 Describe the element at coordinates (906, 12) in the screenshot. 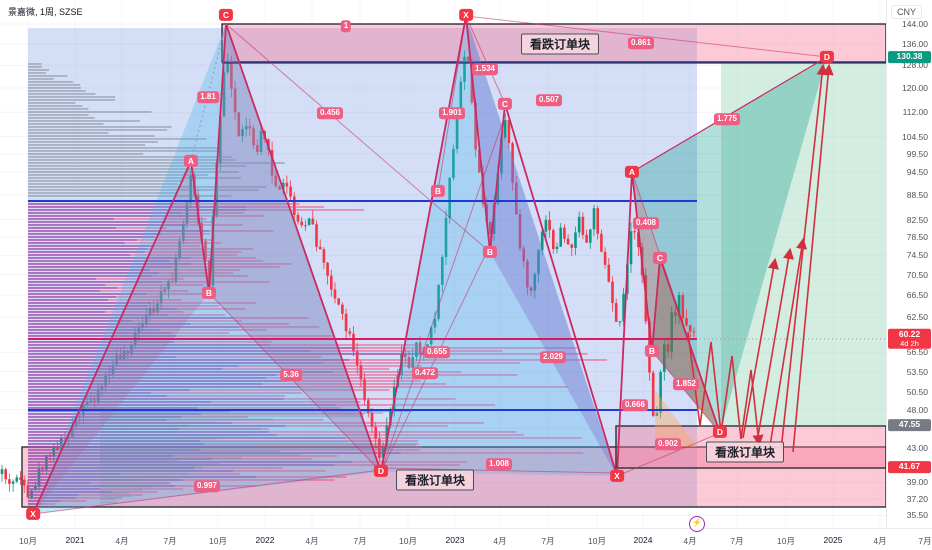

I see `currency-label: CNY` at that location.